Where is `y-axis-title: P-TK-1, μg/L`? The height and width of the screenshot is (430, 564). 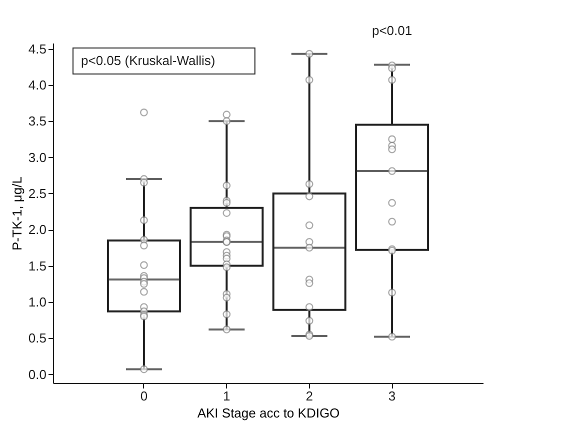
y-axis-title: P-TK-1, μg/L is located at coordinates (16, 213).